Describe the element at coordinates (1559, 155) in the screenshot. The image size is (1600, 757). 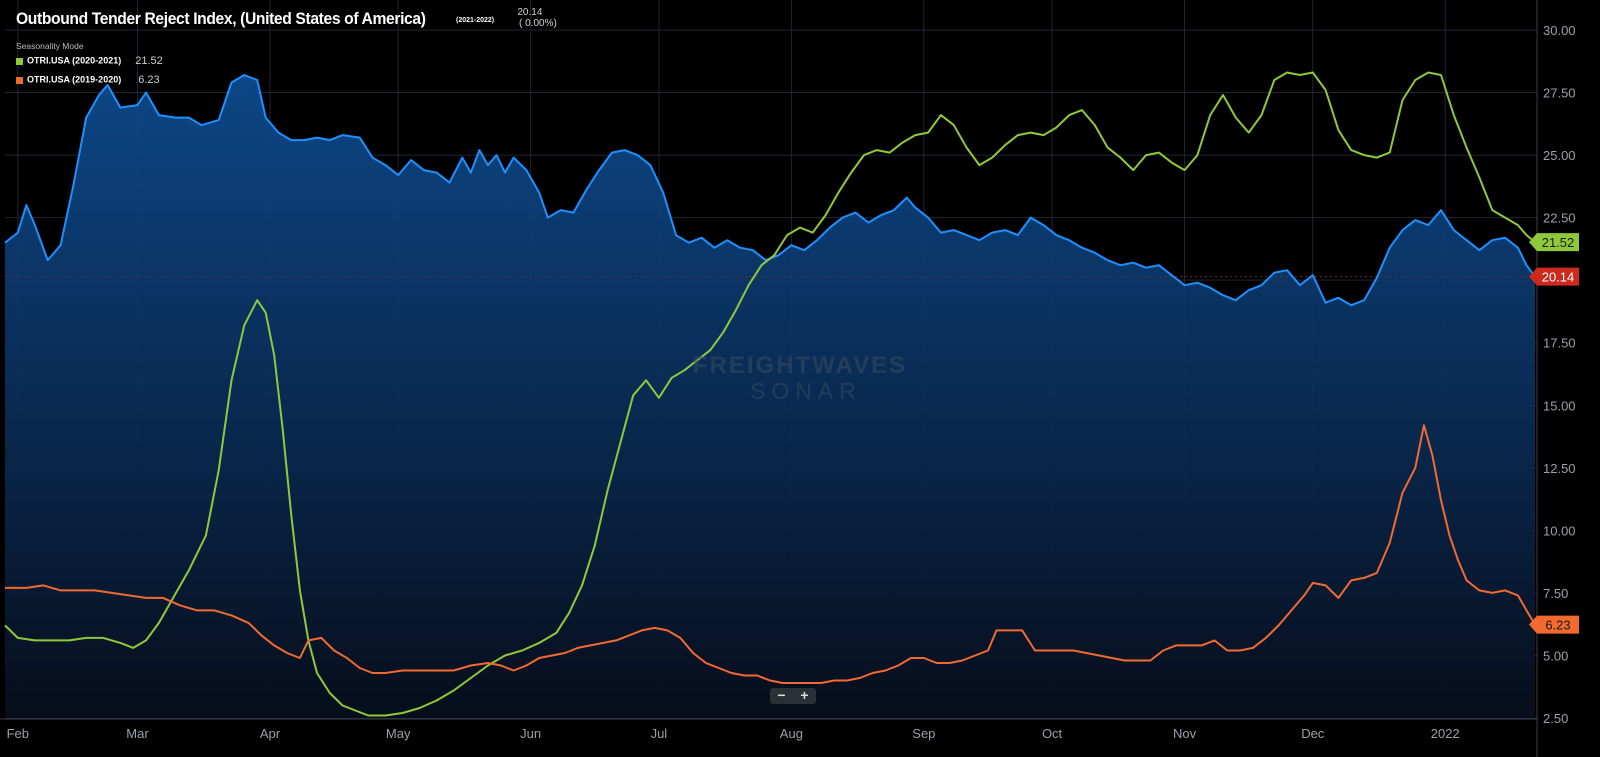
I see `y-tick-label: 25.00` at that location.